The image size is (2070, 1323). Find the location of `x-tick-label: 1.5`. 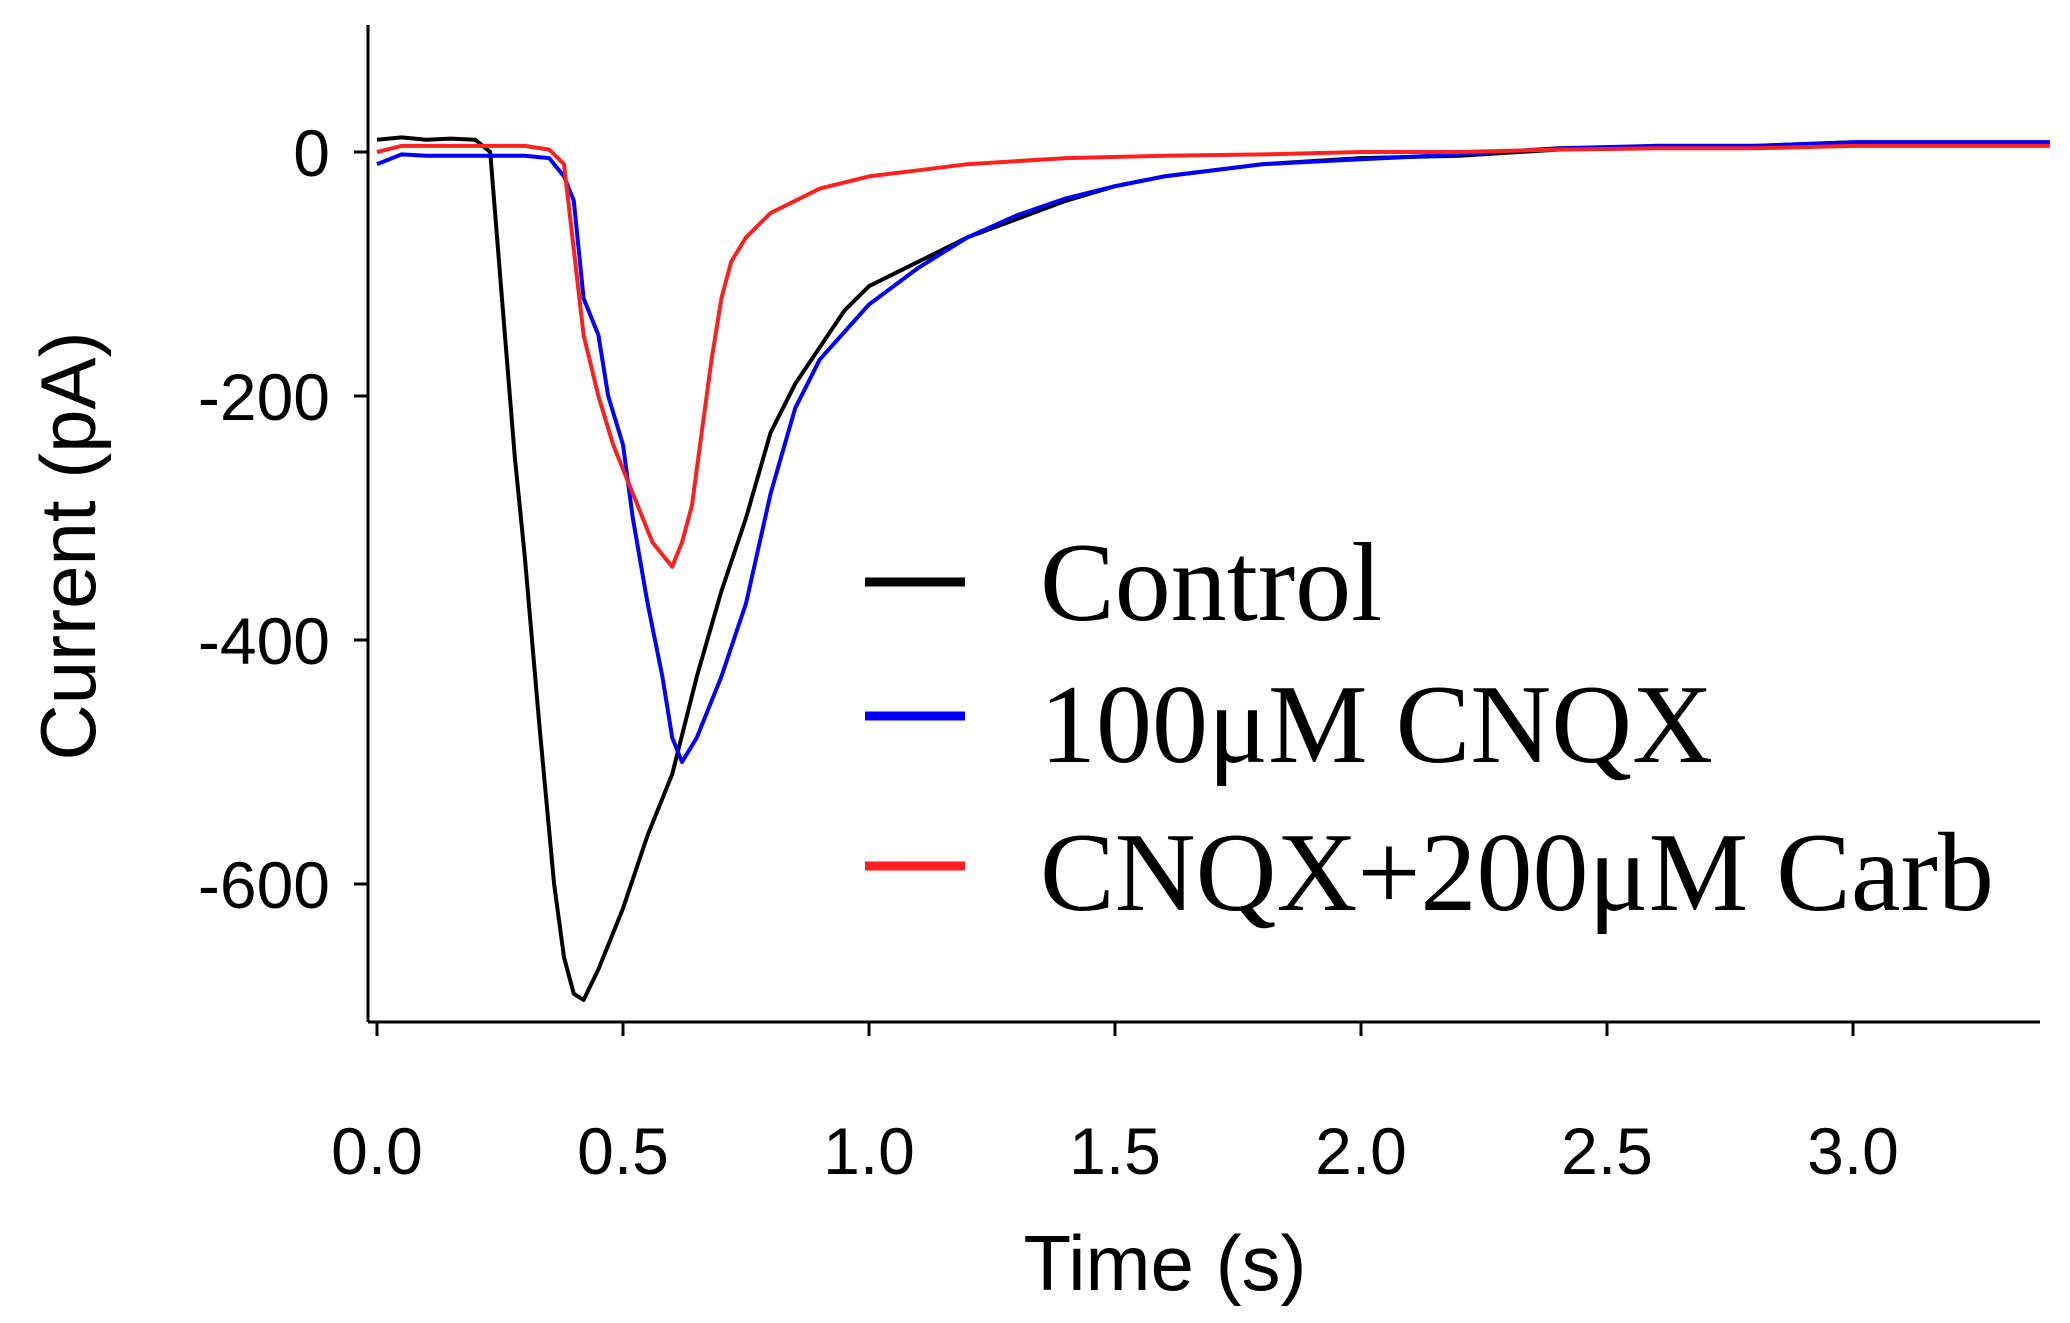

x-tick-label: 1.5 is located at coordinates (1115, 1151).